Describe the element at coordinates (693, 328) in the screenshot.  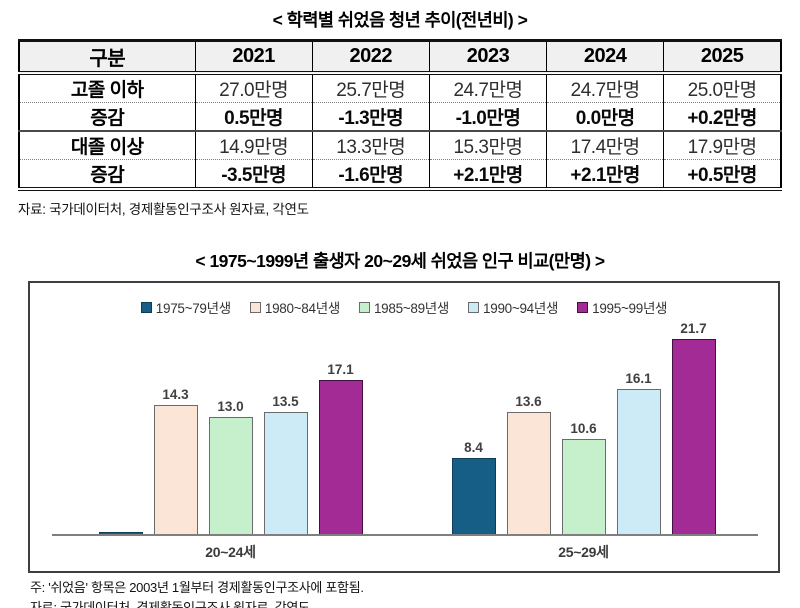
I see `bar-value-label: 21.7` at that location.